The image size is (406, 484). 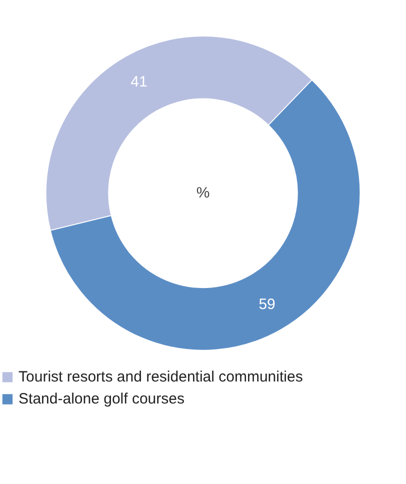 I want to click on legend-label: Tourist resorts and residential communities, so click(x=160, y=377).